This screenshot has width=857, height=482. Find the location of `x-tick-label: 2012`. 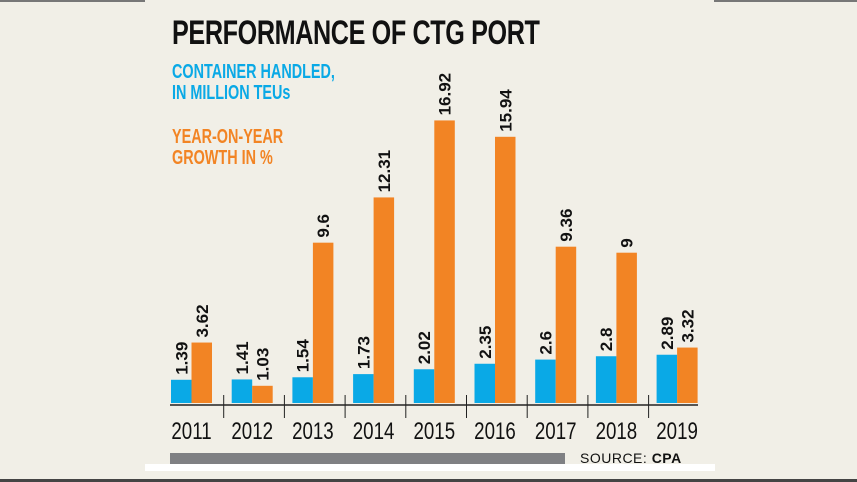

x-tick-label: 2012 is located at coordinates (252, 431).